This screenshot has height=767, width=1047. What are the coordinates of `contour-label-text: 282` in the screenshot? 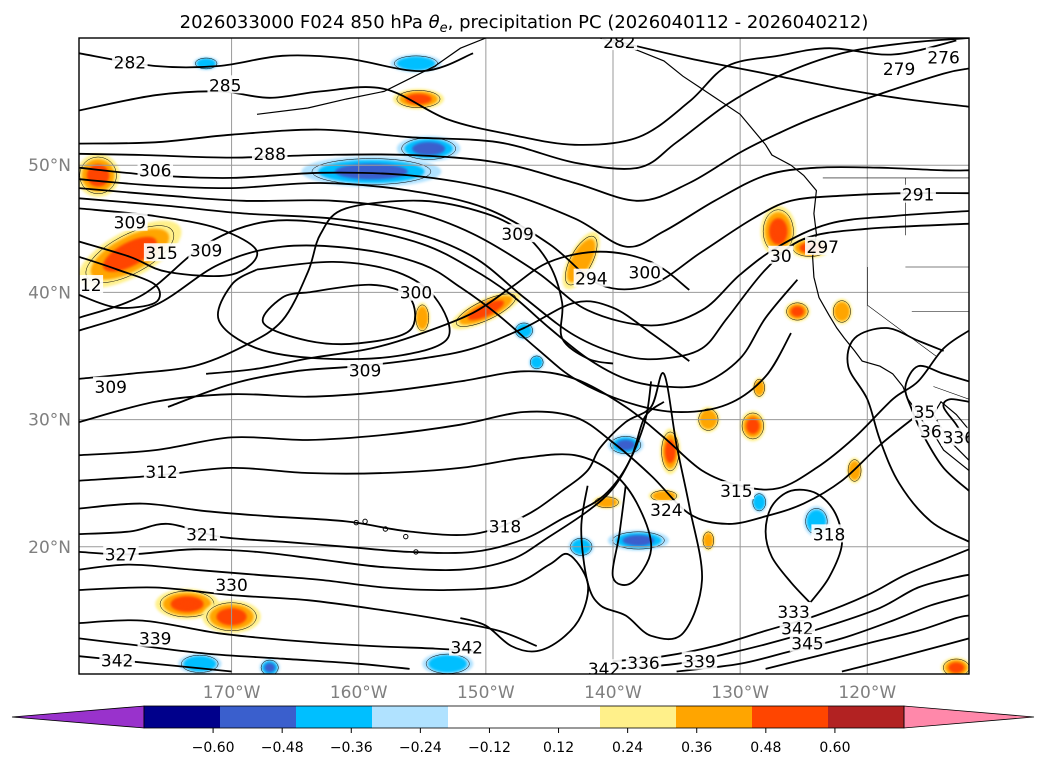 It's located at (619, 43).